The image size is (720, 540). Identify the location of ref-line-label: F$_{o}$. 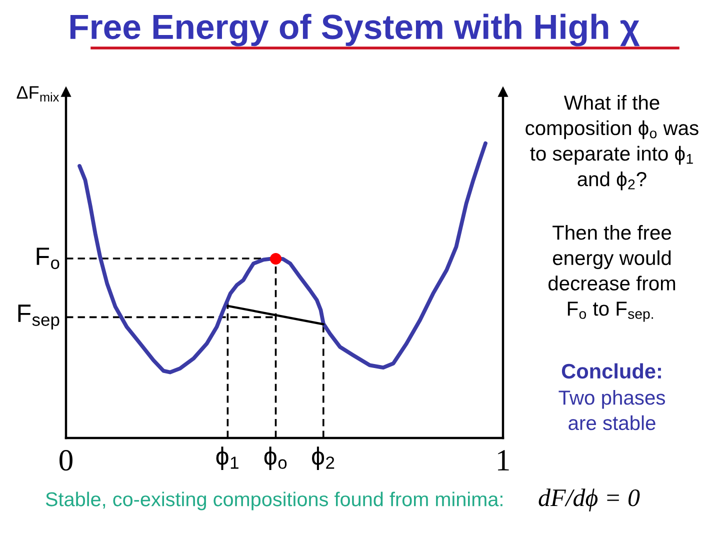
(48, 259).